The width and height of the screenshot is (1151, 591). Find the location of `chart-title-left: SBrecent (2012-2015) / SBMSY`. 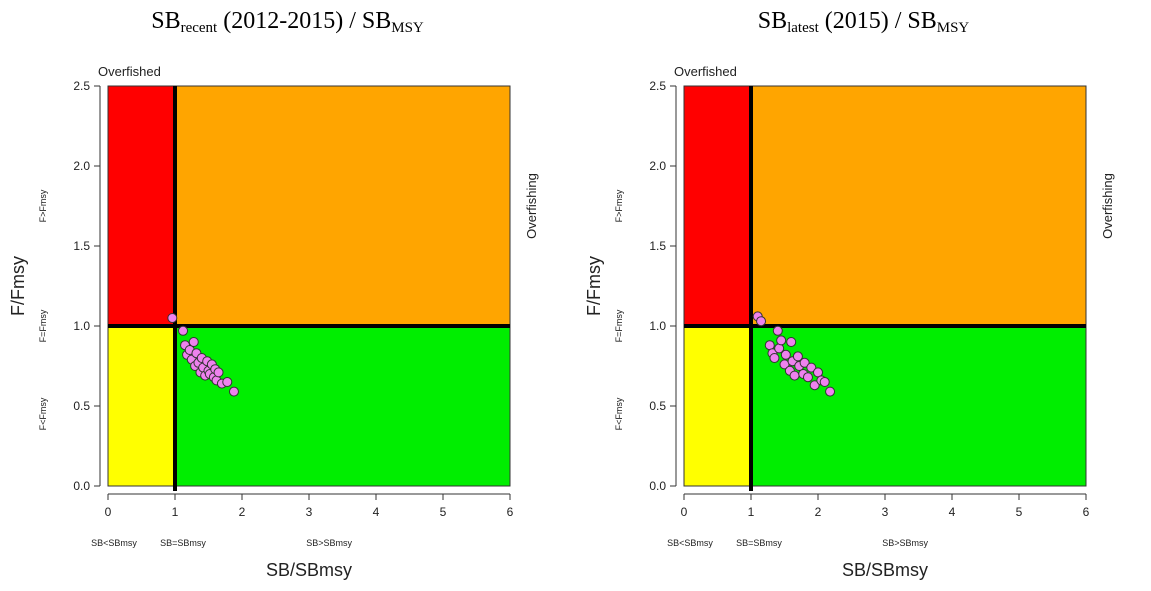

chart-title-left: SBrecent (2012-2015) / SBMSY is located at coordinates (287, 22).